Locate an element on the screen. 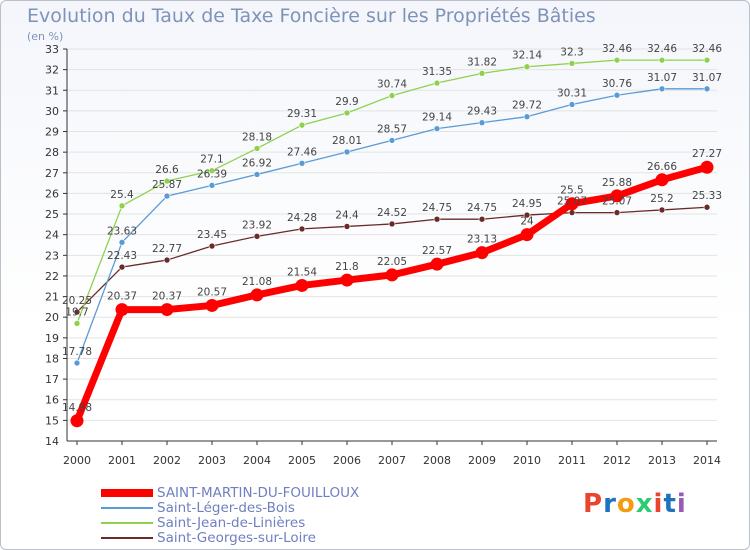 The height and width of the screenshot is (550, 750). x-tick-label: 2013 is located at coordinates (662, 460).